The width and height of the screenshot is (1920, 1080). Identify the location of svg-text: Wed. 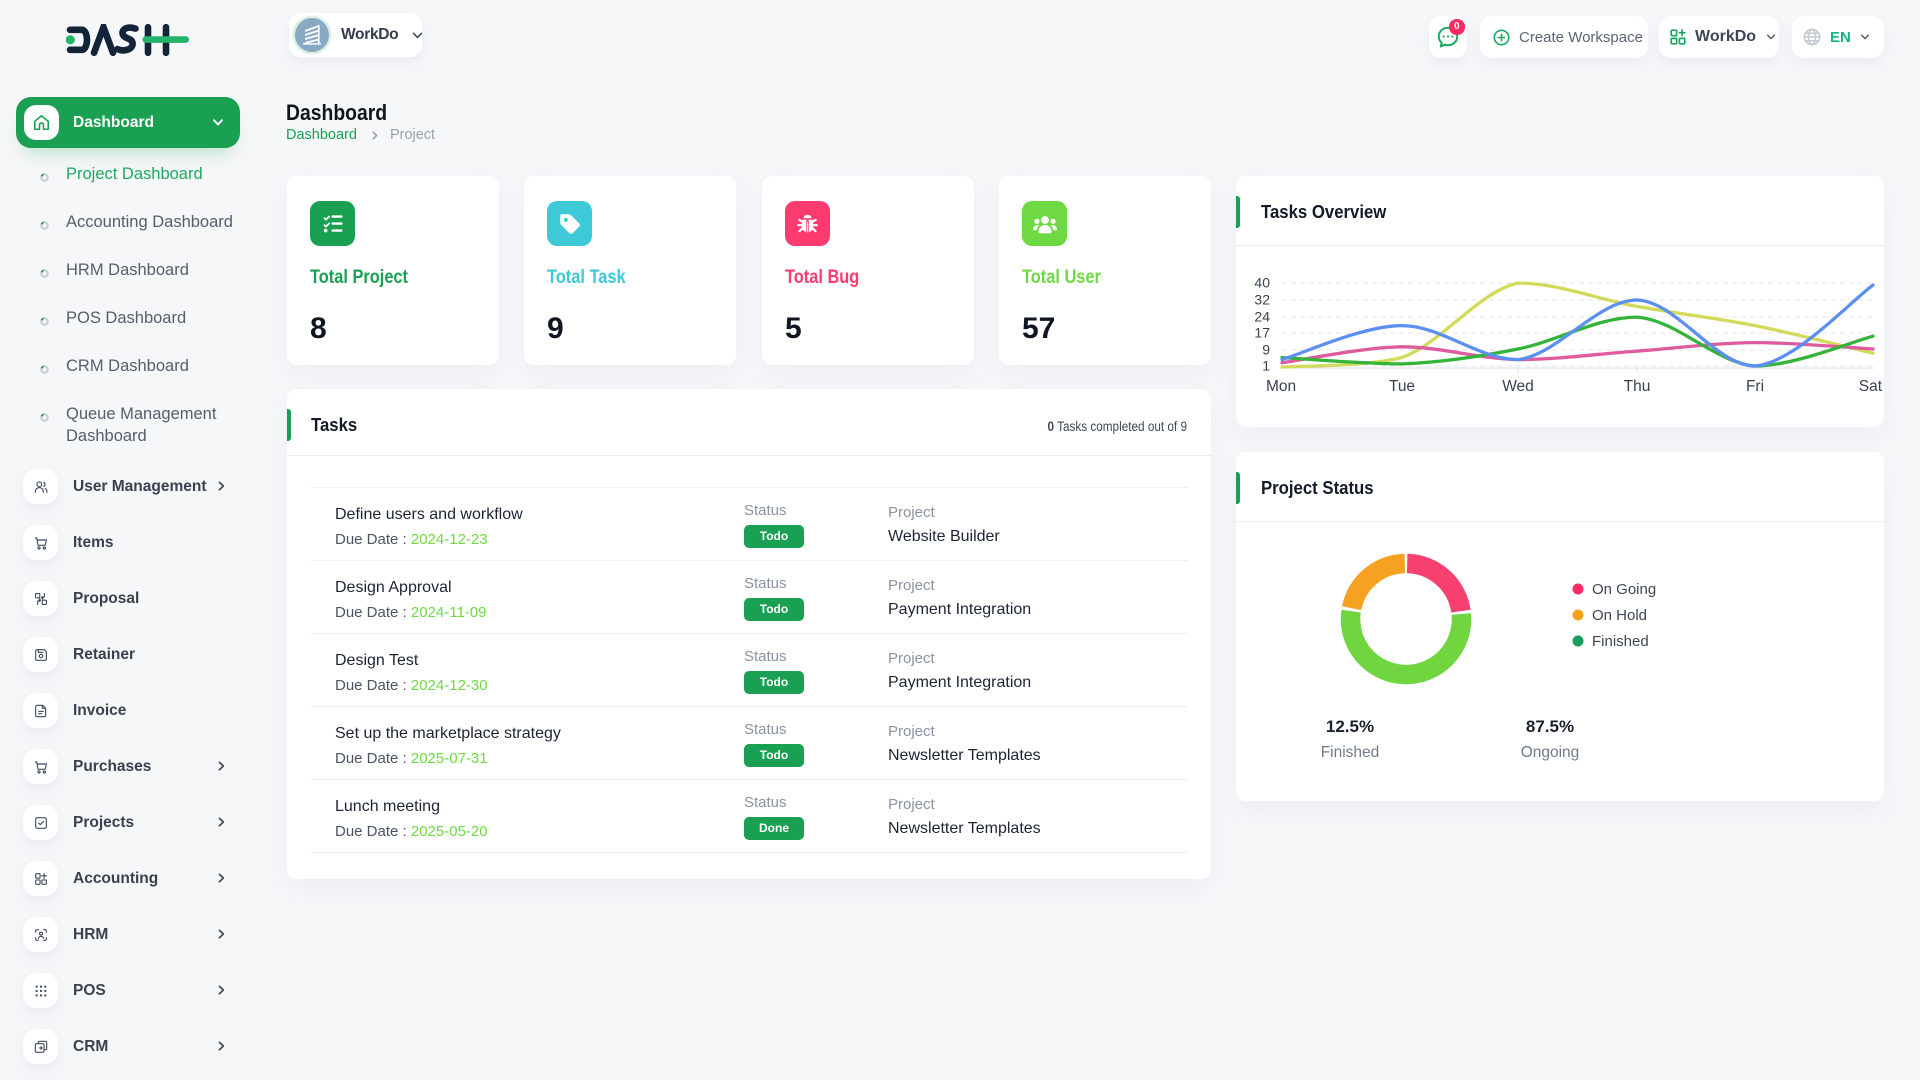
(1518, 386).